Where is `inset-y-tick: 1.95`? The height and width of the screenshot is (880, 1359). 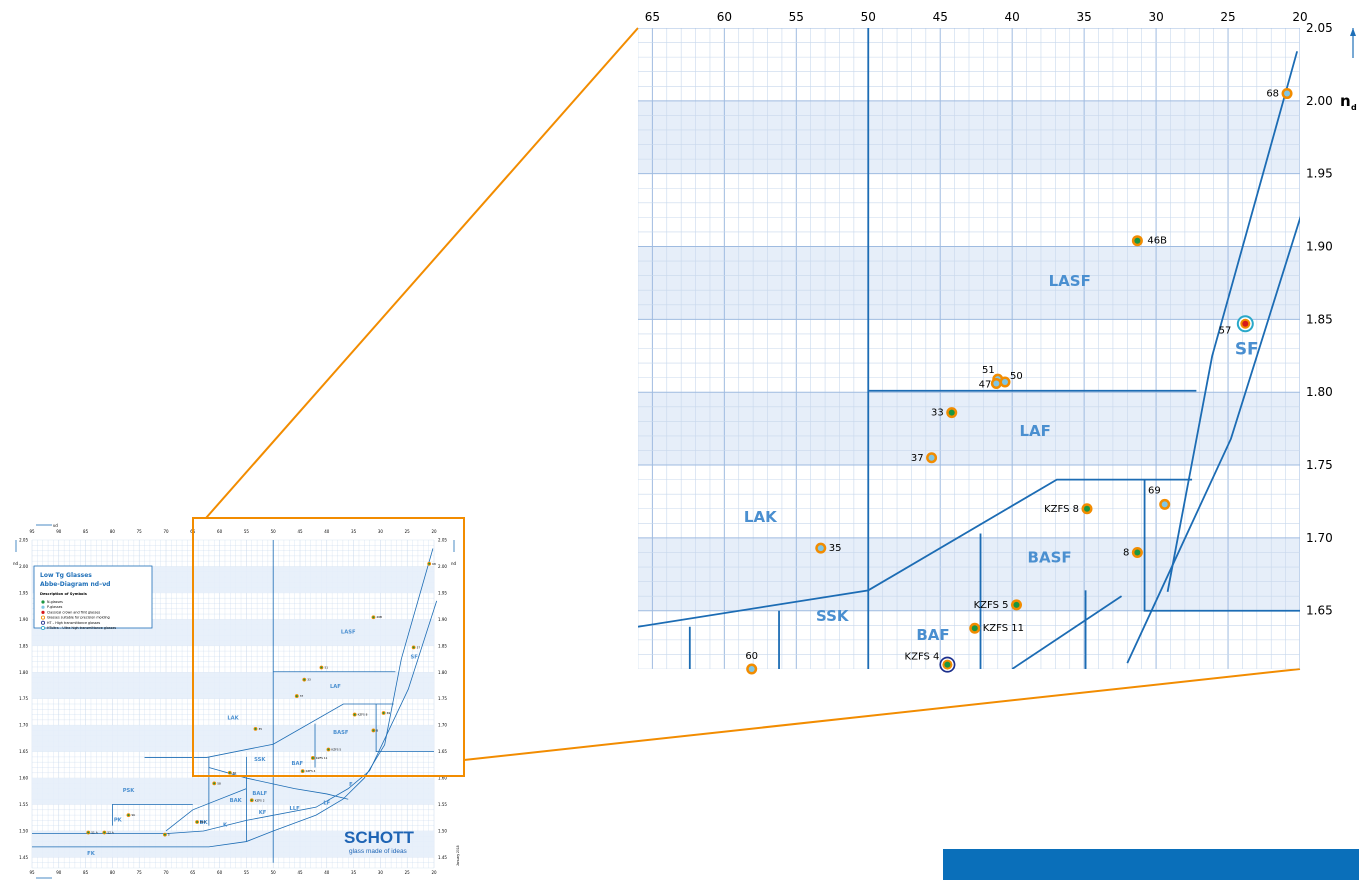 inset-y-tick: 1.95 is located at coordinates (1319, 174).